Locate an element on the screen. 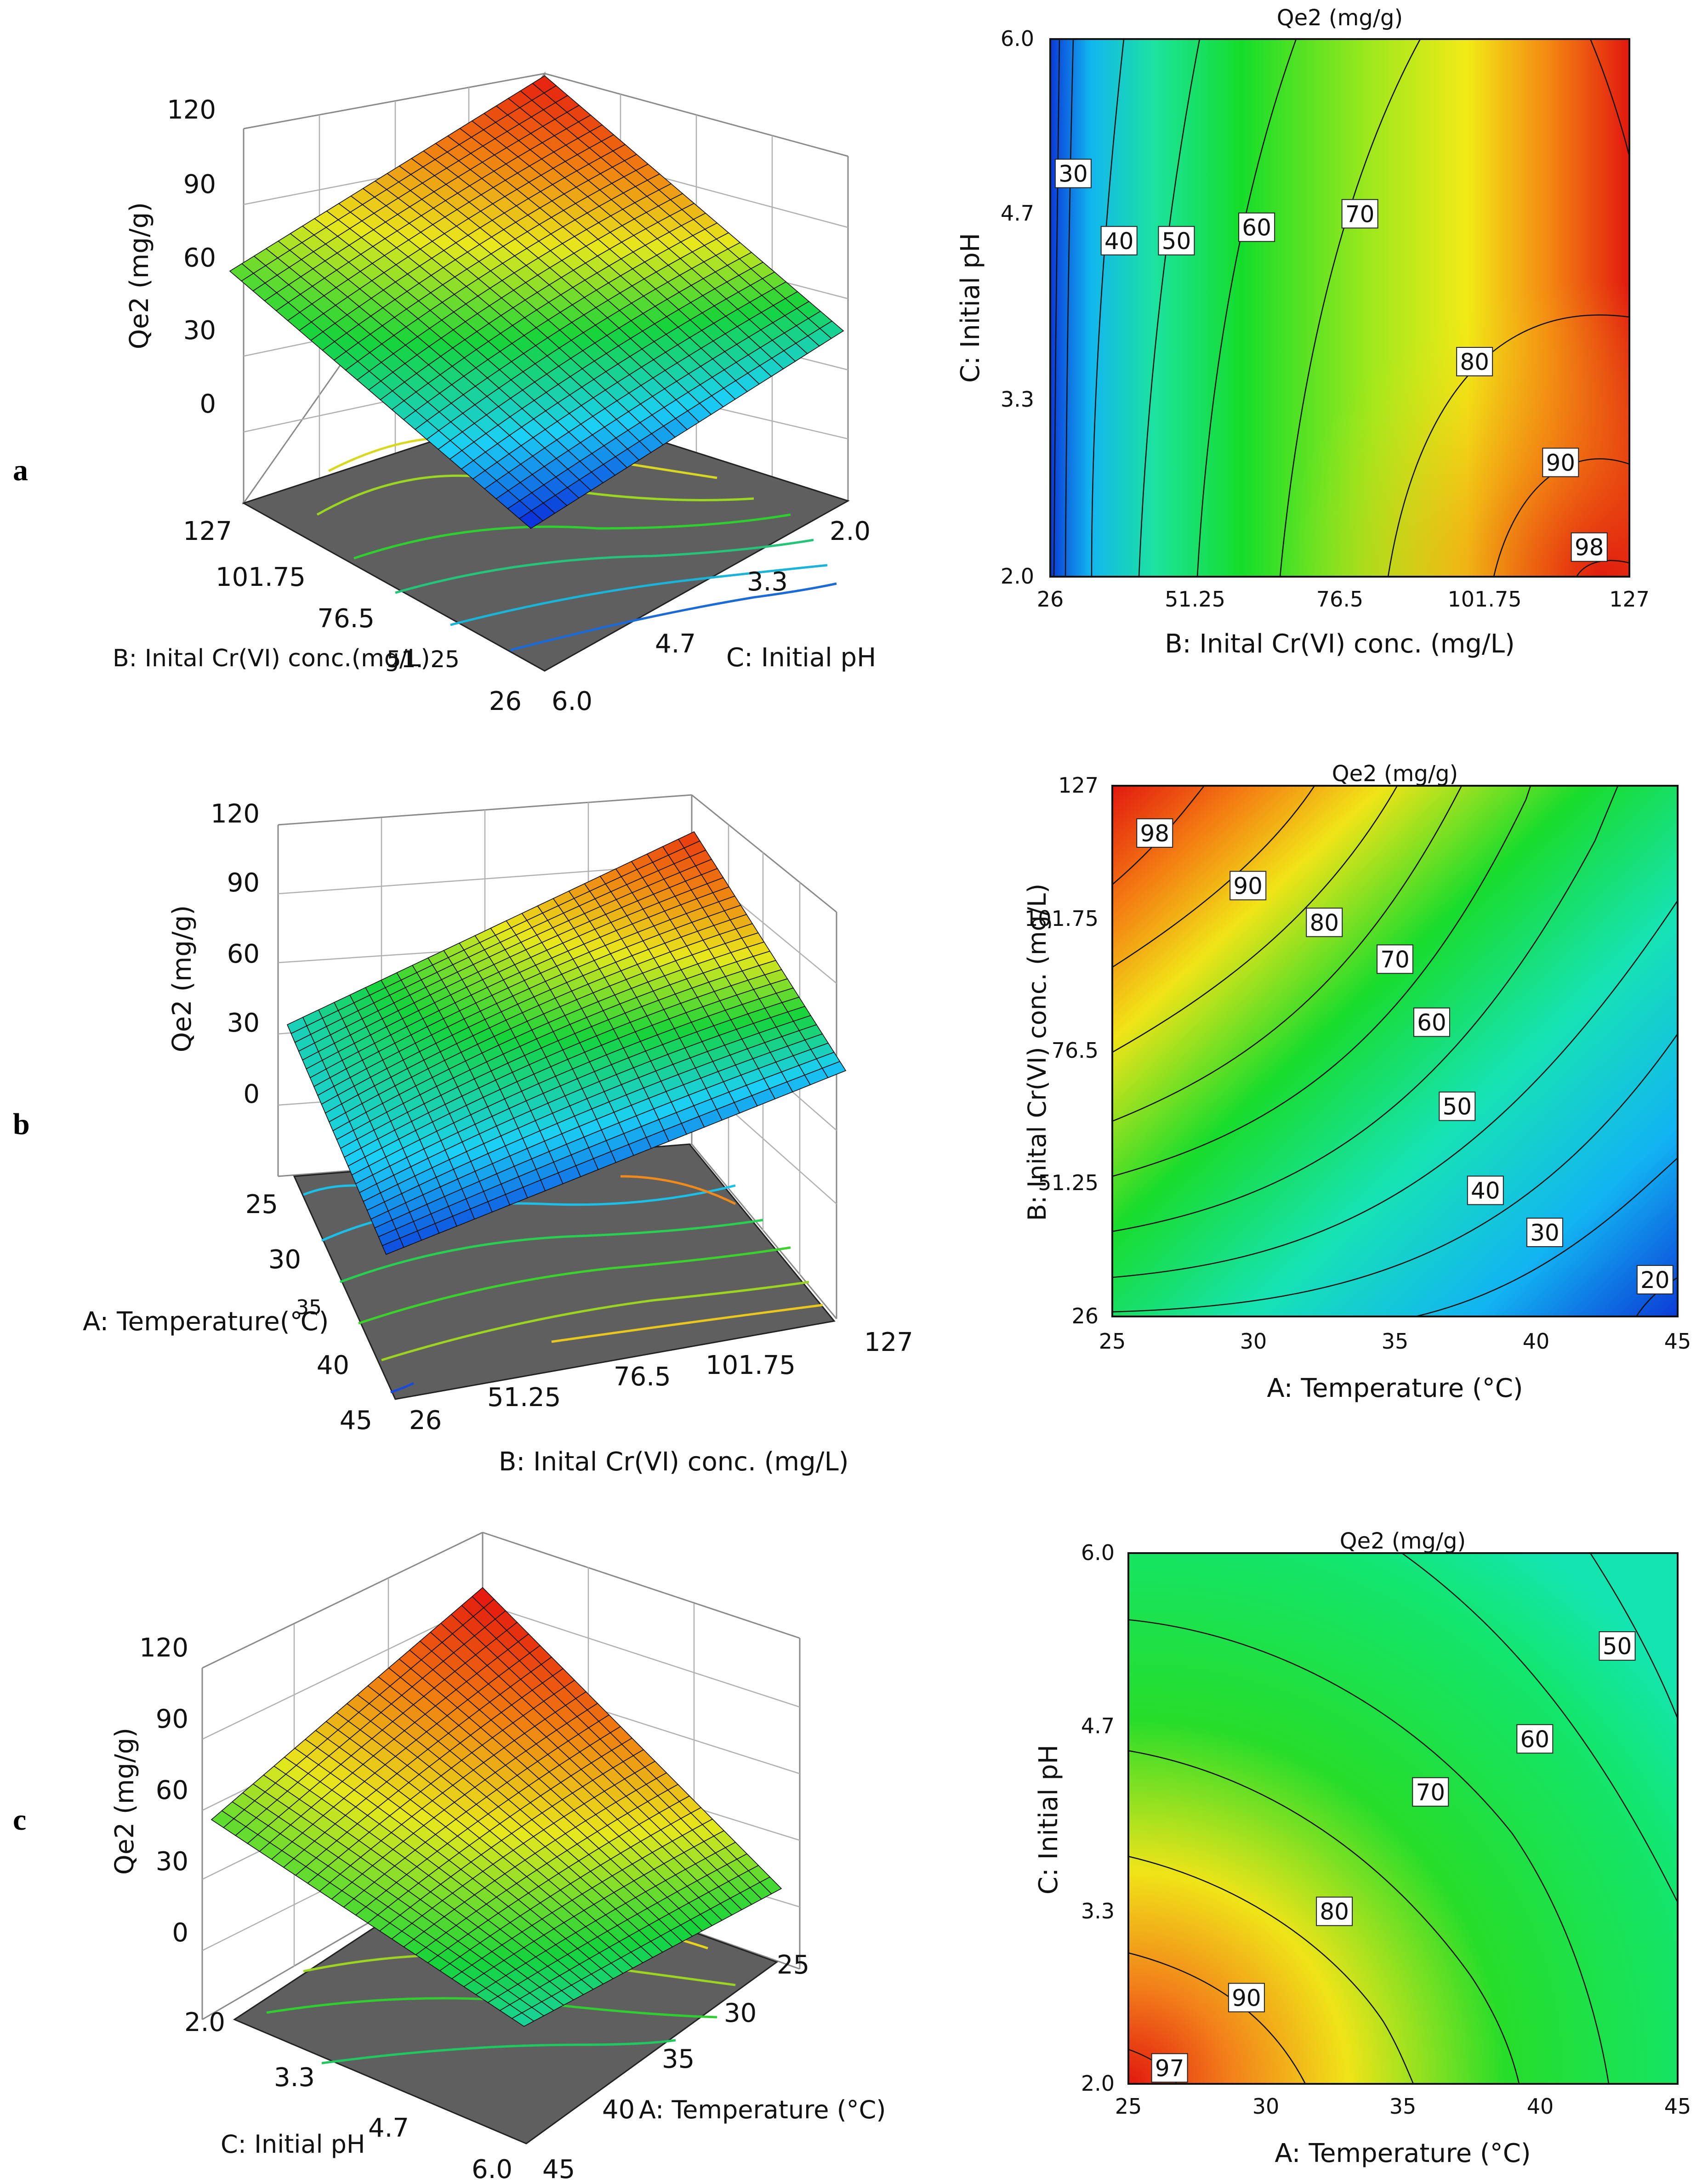 This screenshot has width=1702, height=2184. axis1-label-c: C: Initial pH is located at coordinates (293, 2144).